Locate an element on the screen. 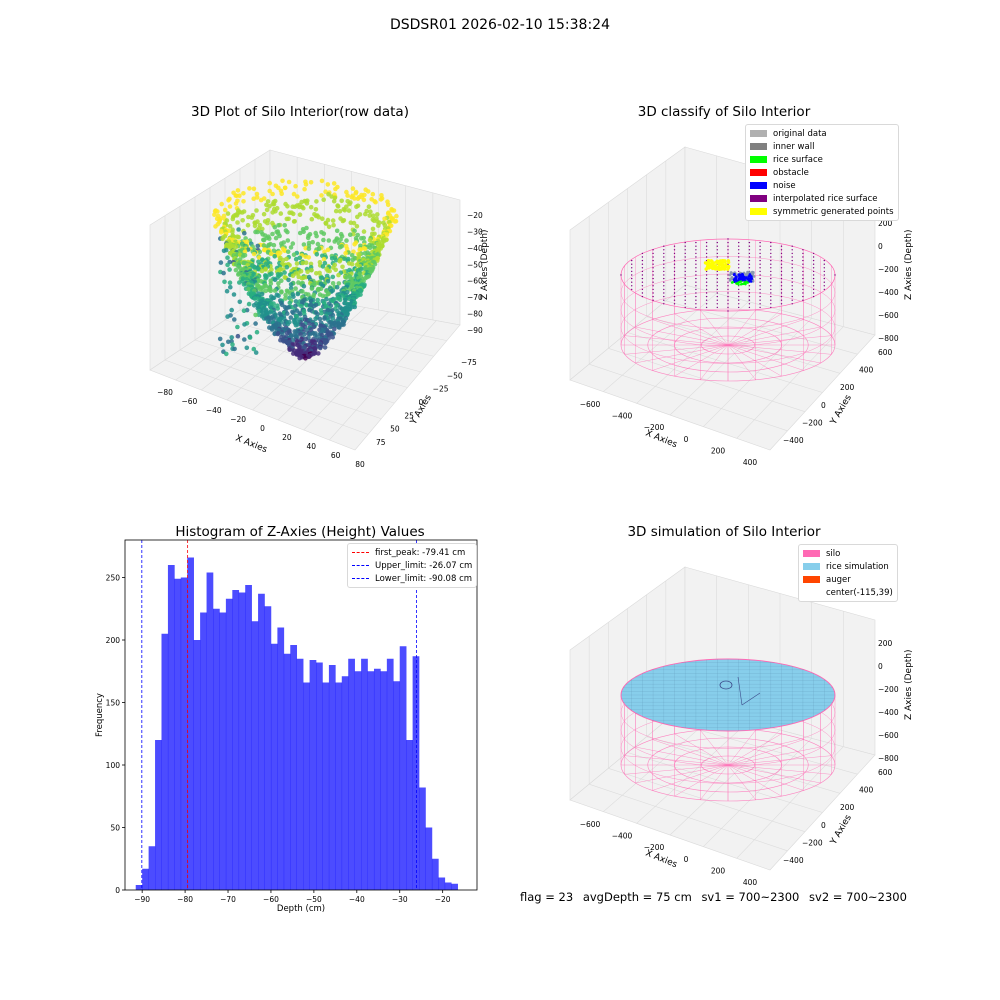 This screenshot has width=1000, height=1000. y-tick-label: 200 is located at coordinates (113, 640).